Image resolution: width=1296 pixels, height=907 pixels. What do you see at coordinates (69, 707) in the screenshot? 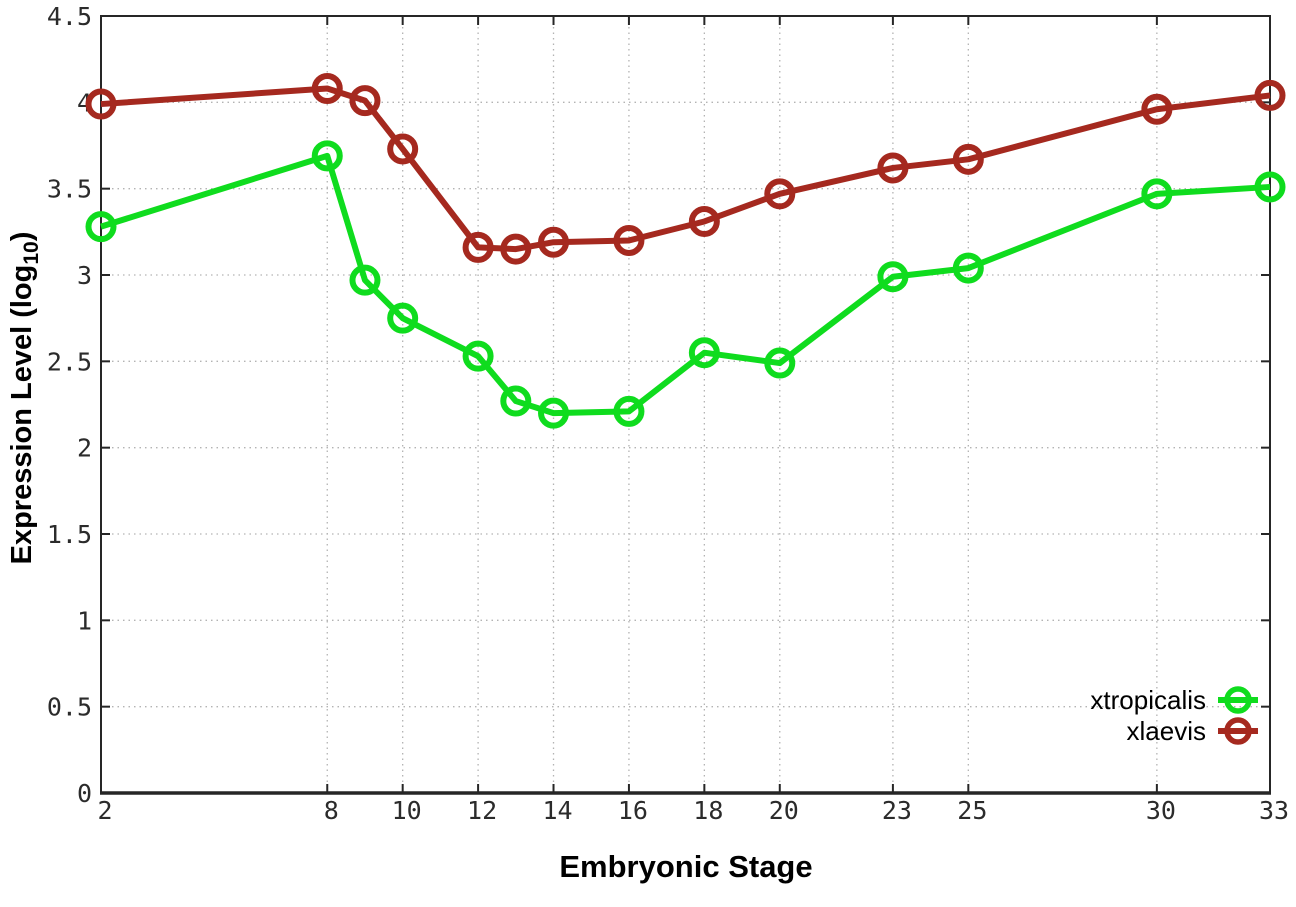
I see `y-tick-label: 0.5` at bounding box center [69, 707].